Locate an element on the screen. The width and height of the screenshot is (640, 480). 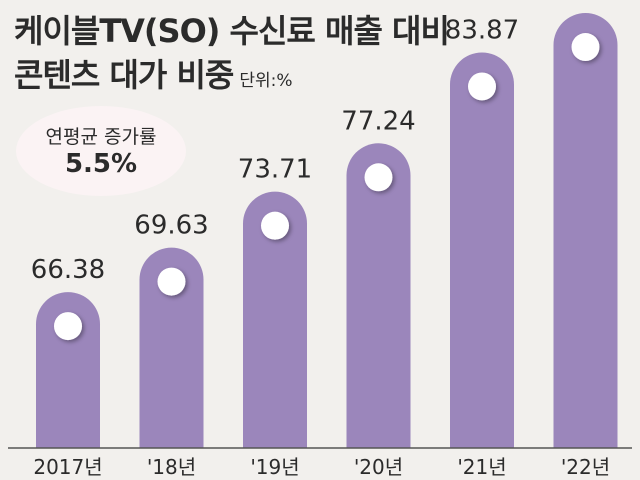
x-tick-label-4: '21년 is located at coordinates (481, 467).